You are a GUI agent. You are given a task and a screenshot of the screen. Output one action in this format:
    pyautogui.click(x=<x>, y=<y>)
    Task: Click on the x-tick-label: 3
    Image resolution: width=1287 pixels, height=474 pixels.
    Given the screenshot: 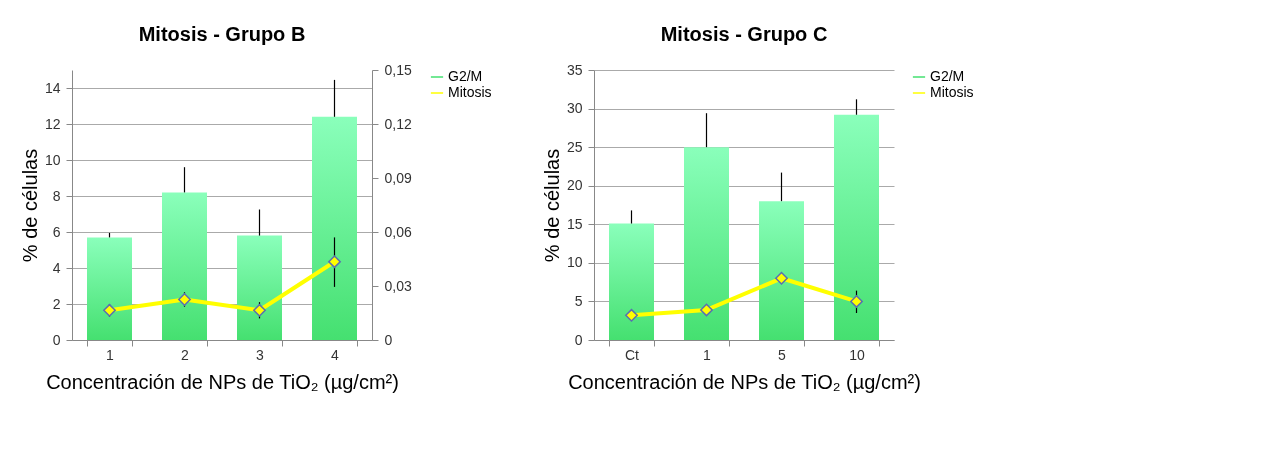 What is the action you would take?
    pyautogui.click(x=260, y=354)
    